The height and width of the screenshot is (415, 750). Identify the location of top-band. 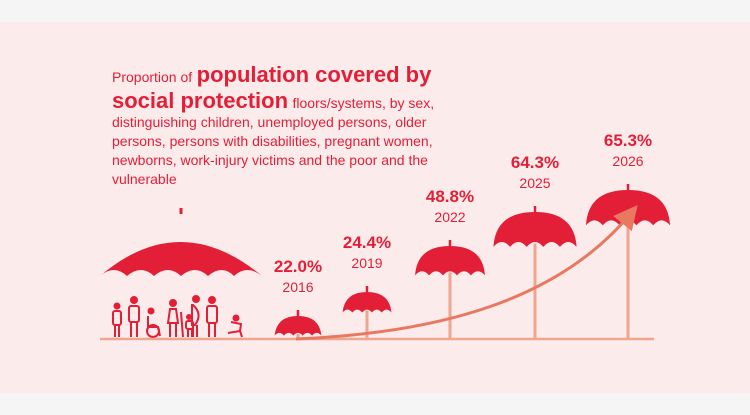
(375, 11).